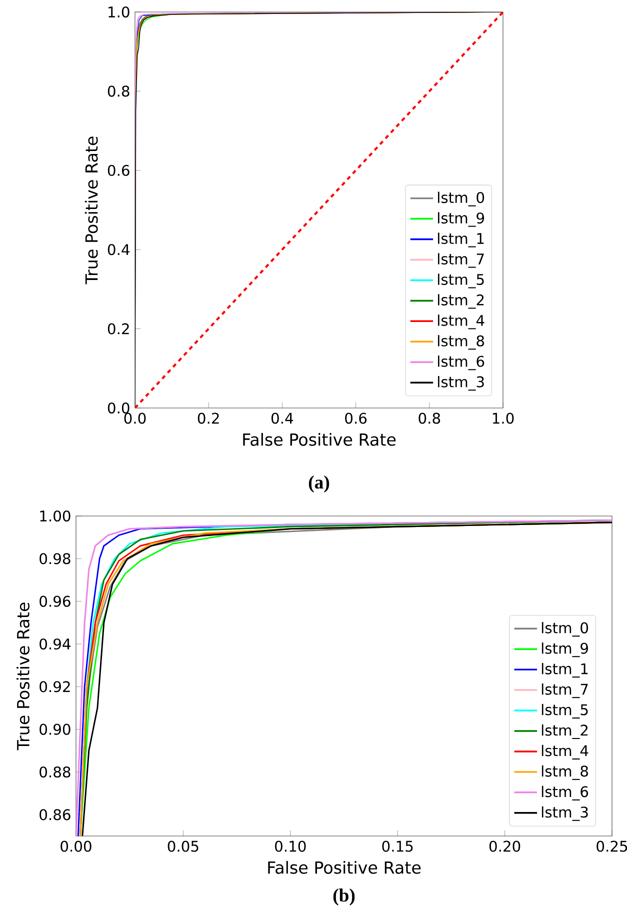  I want to click on x-tick-label: 0.10, so click(290, 846).